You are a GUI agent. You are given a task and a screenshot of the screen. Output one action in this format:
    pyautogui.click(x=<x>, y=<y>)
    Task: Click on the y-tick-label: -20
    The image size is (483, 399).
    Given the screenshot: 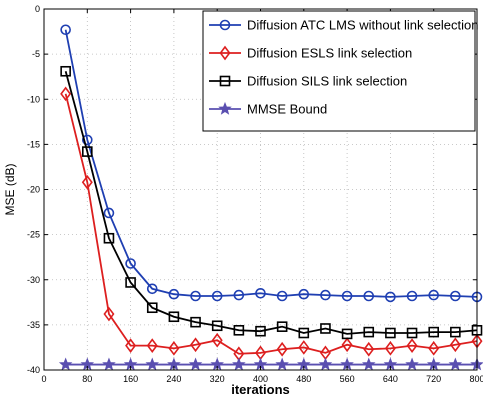 What is the action you would take?
    pyautogui.click(x=33, y=190)
    